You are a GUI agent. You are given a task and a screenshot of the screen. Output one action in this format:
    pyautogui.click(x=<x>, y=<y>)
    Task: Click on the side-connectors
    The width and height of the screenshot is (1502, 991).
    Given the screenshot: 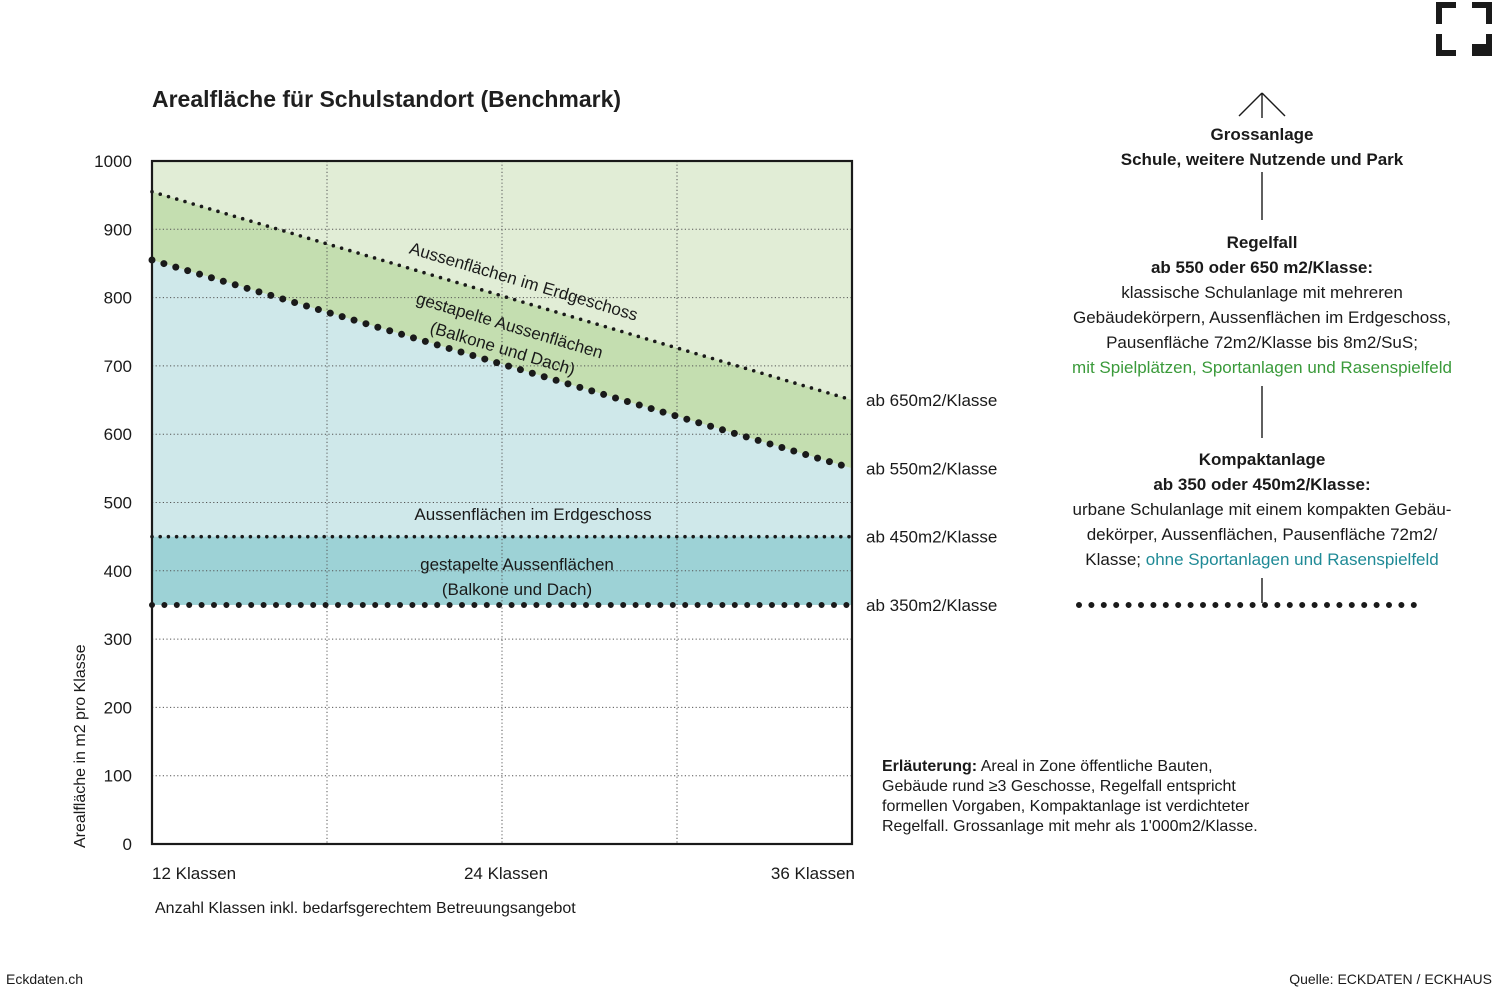 What is the action you would take?
    pyautogui.click(x=1262, y=347)
    